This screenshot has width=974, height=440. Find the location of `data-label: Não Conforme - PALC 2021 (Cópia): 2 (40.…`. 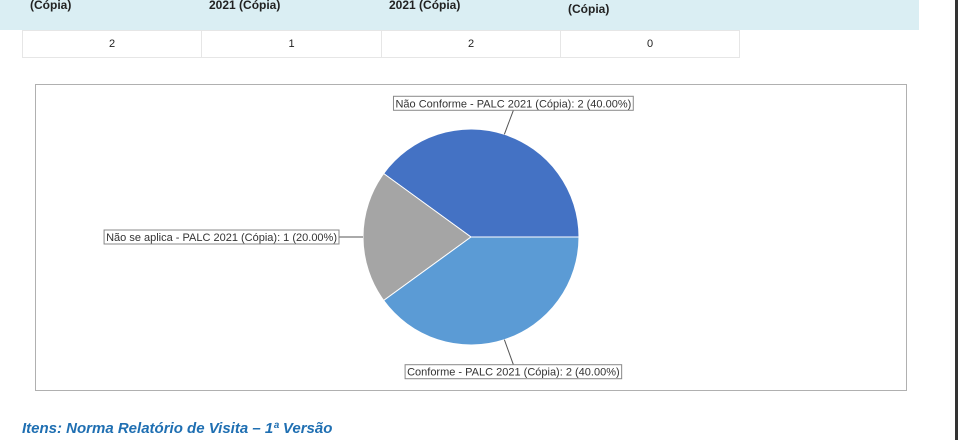

data-label: Não Conforme - PALC 2021 (Cópia): 2 (40.… is located at coordinates (513, 104).